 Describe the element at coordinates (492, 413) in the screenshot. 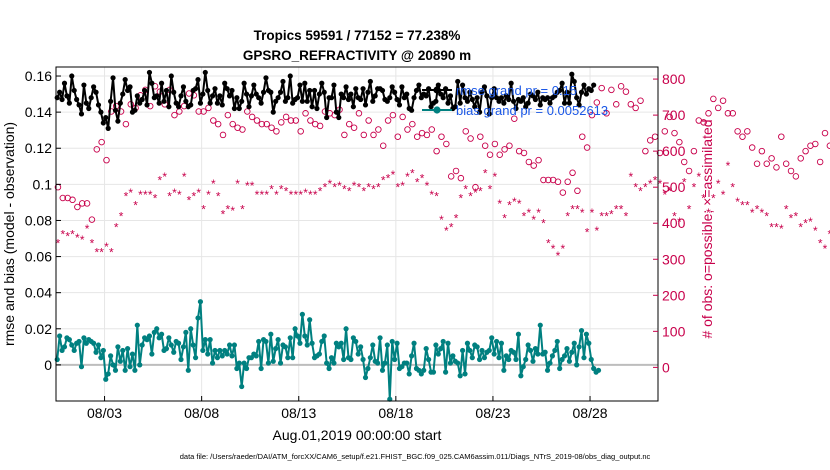

I see `x-tick-label: 08/23` at that location.